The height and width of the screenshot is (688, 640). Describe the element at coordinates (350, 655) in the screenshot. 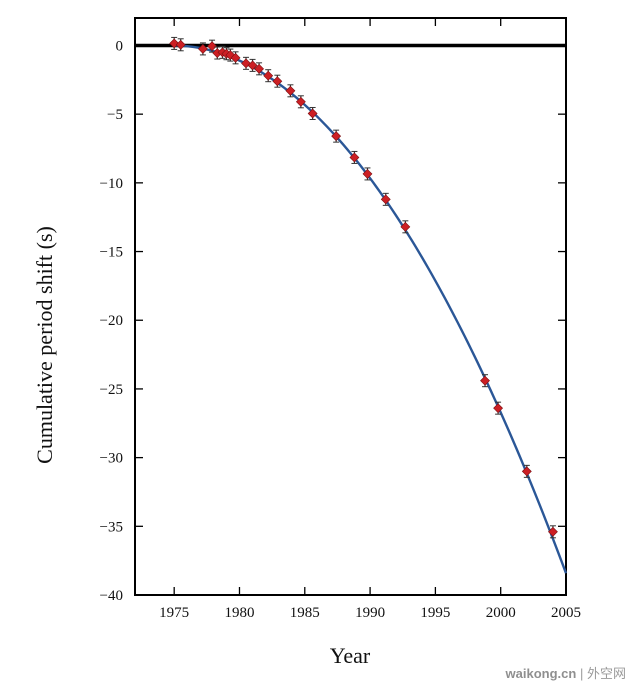

I see `x-axis-title: Year` at that location.